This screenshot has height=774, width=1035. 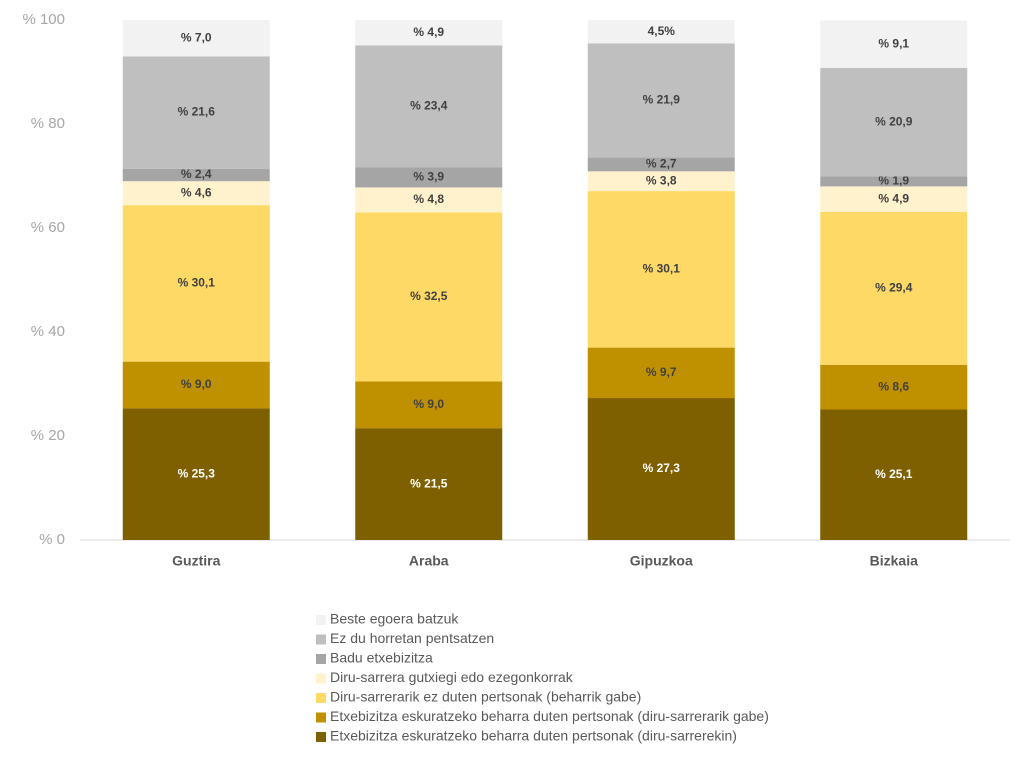 What do you see at coordinates (48, 227) in the screenshot?
I see `y-tick-label: % 60` at bounding box center [48, 227].